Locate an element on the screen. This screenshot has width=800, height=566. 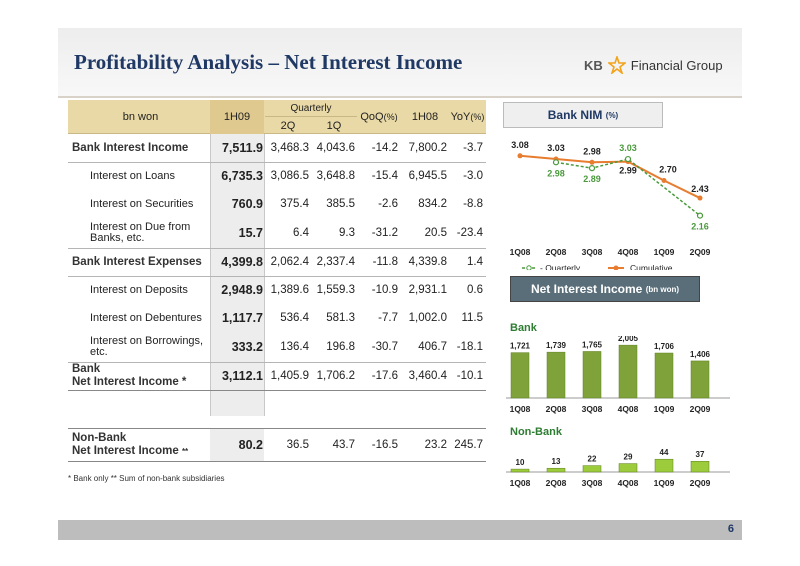
bar-data-label: 29 is located at coordinates (628, 457).